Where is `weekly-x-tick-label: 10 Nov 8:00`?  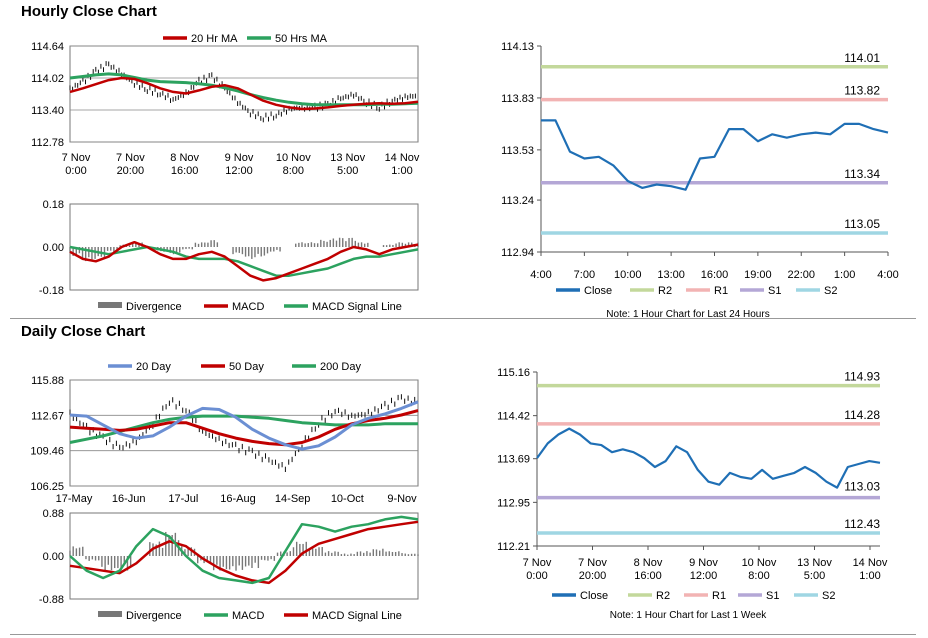
weekly-x-tick-label: 10 Nov 8:00 is located at coordinates (759, 569).